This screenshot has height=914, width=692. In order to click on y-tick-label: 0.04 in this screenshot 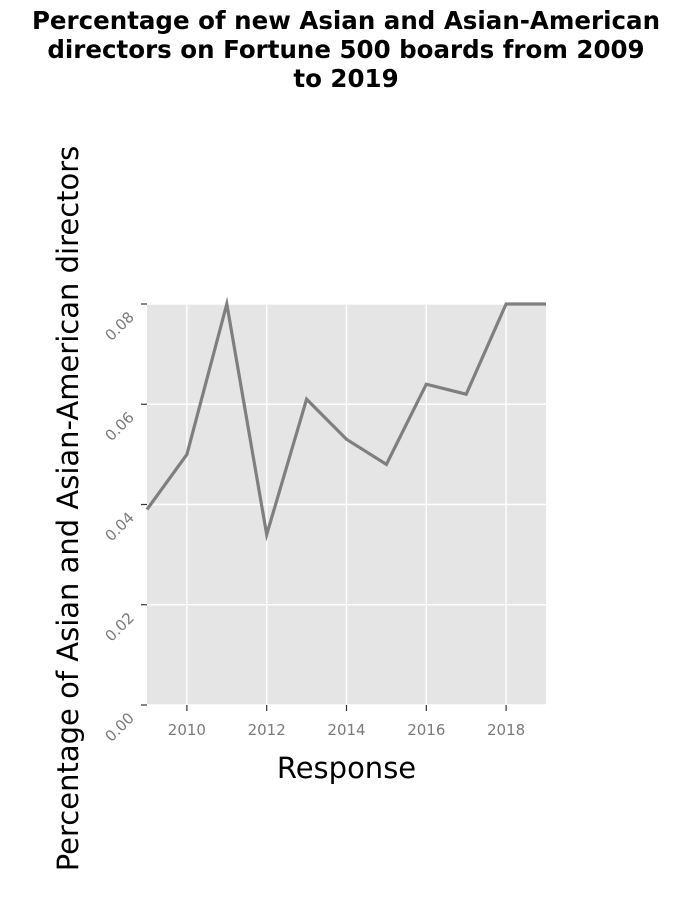, I will do `click(119, 527)`.